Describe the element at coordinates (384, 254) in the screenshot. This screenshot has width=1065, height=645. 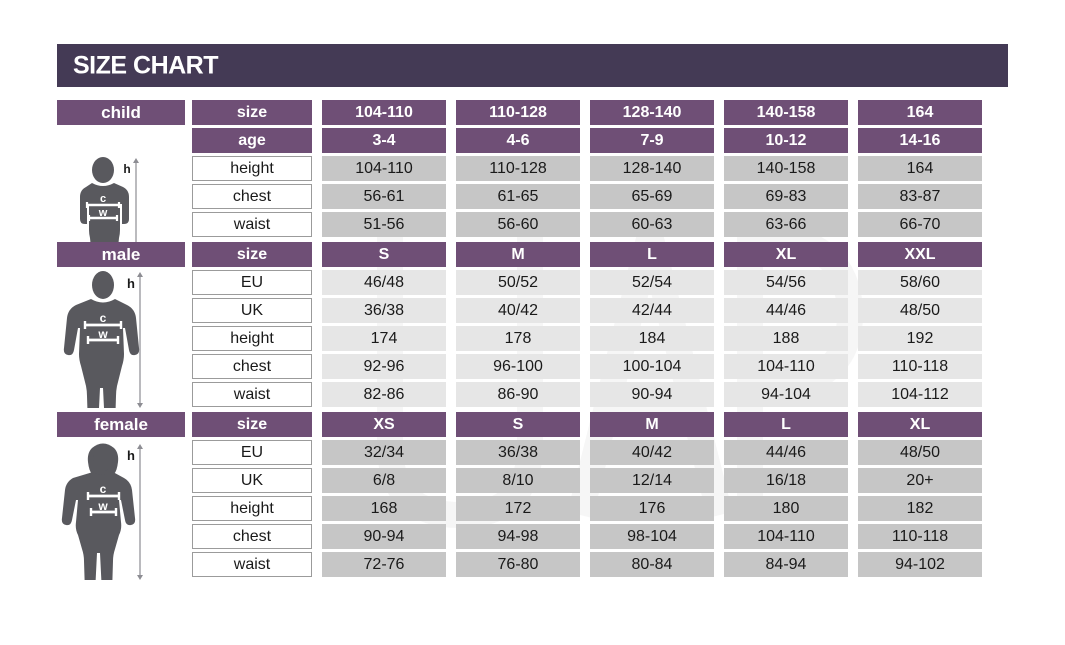
I see `column-header-male-0: S` at that location.